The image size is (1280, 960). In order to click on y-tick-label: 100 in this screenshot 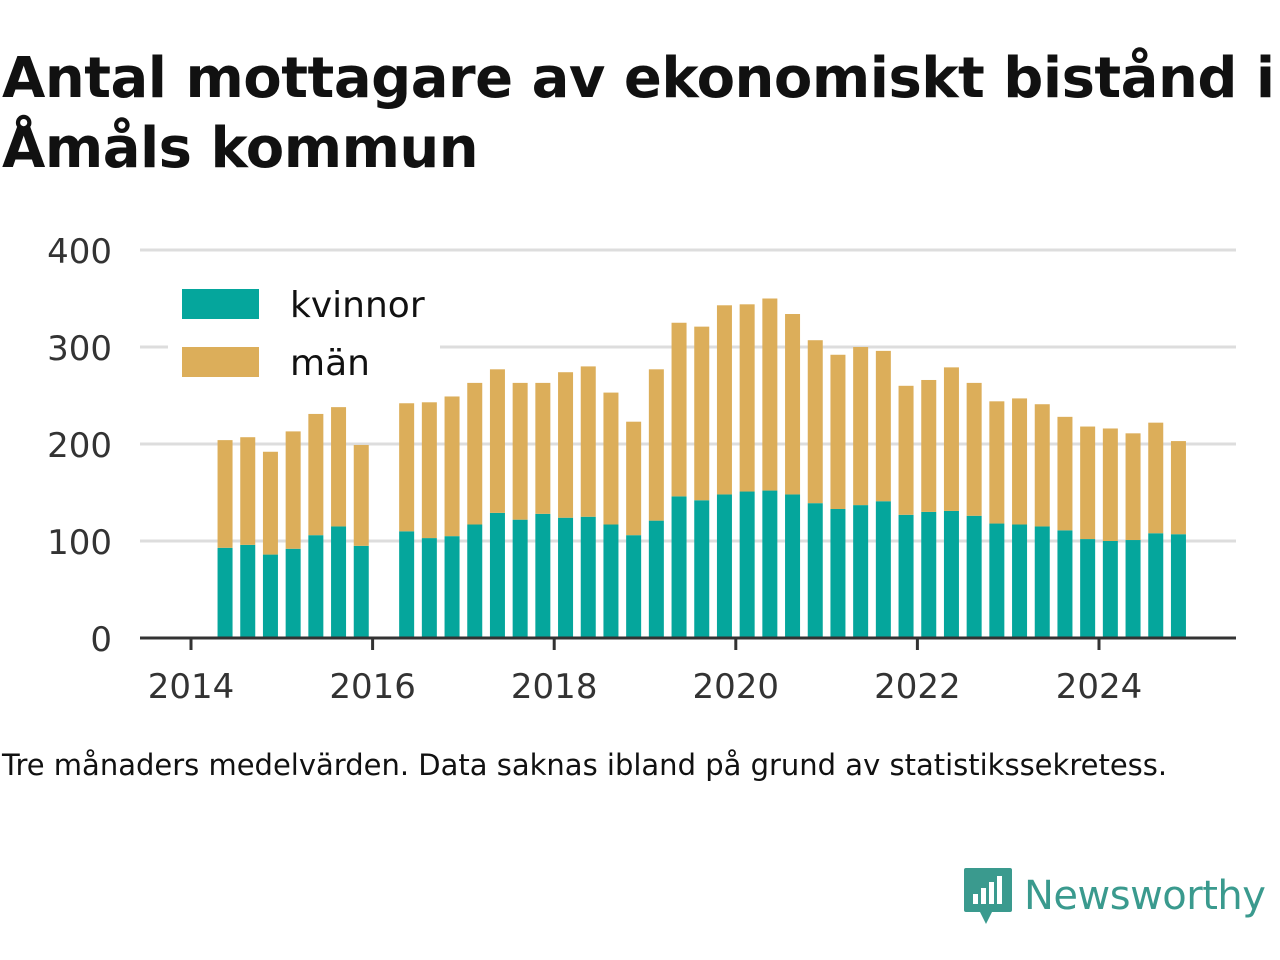, I will do `click(79, 543)`.